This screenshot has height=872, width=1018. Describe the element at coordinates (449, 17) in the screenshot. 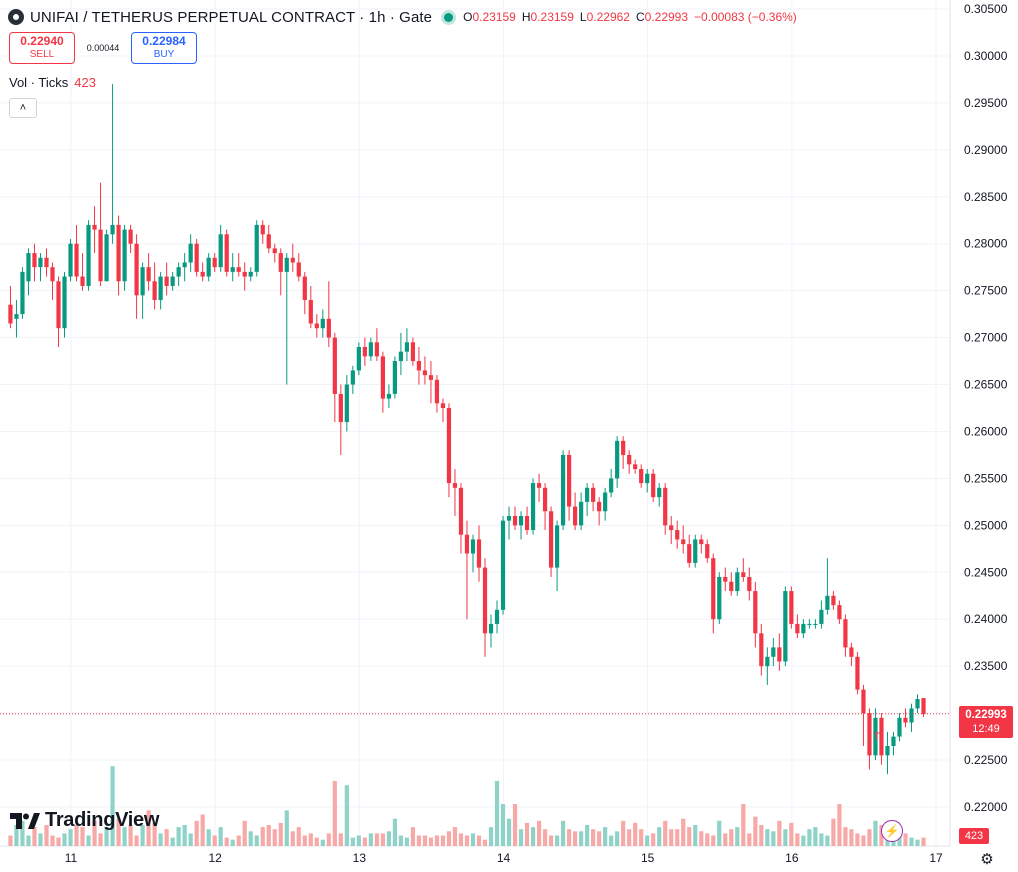

I see `market-status-icon` at that location.